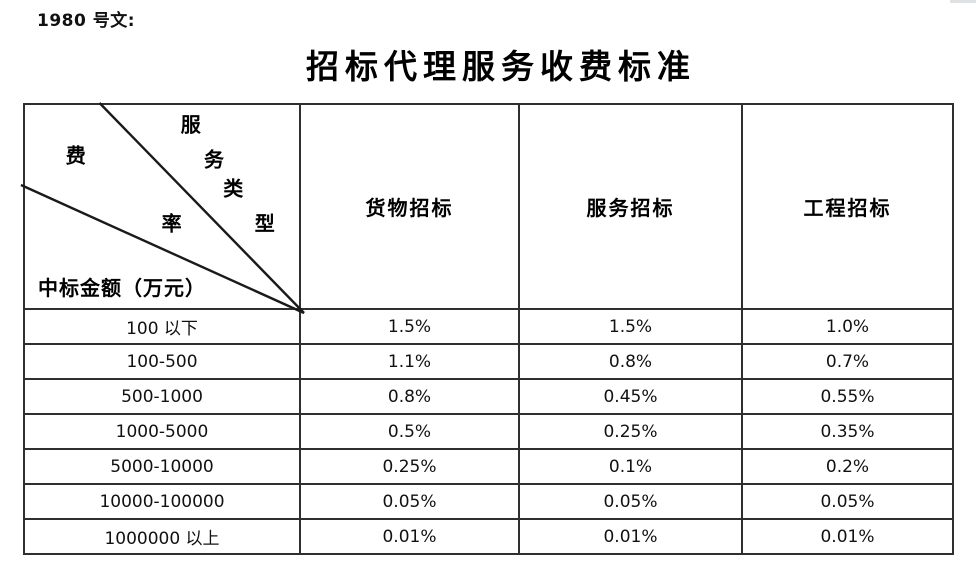 The height and width of the screenshot is (581, 976). I want to click on table-corner-cell: 费 率 服 务 类 型 中标金额（万元）, so click(162, 208).